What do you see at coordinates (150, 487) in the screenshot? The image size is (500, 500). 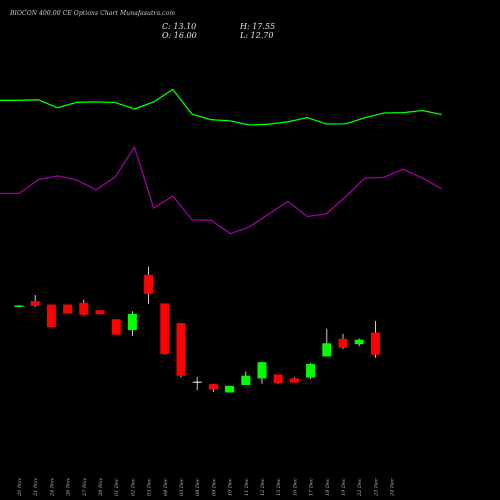 I see `x-axis-tick-label: 03 Dec` at bounding box center [150, 487].